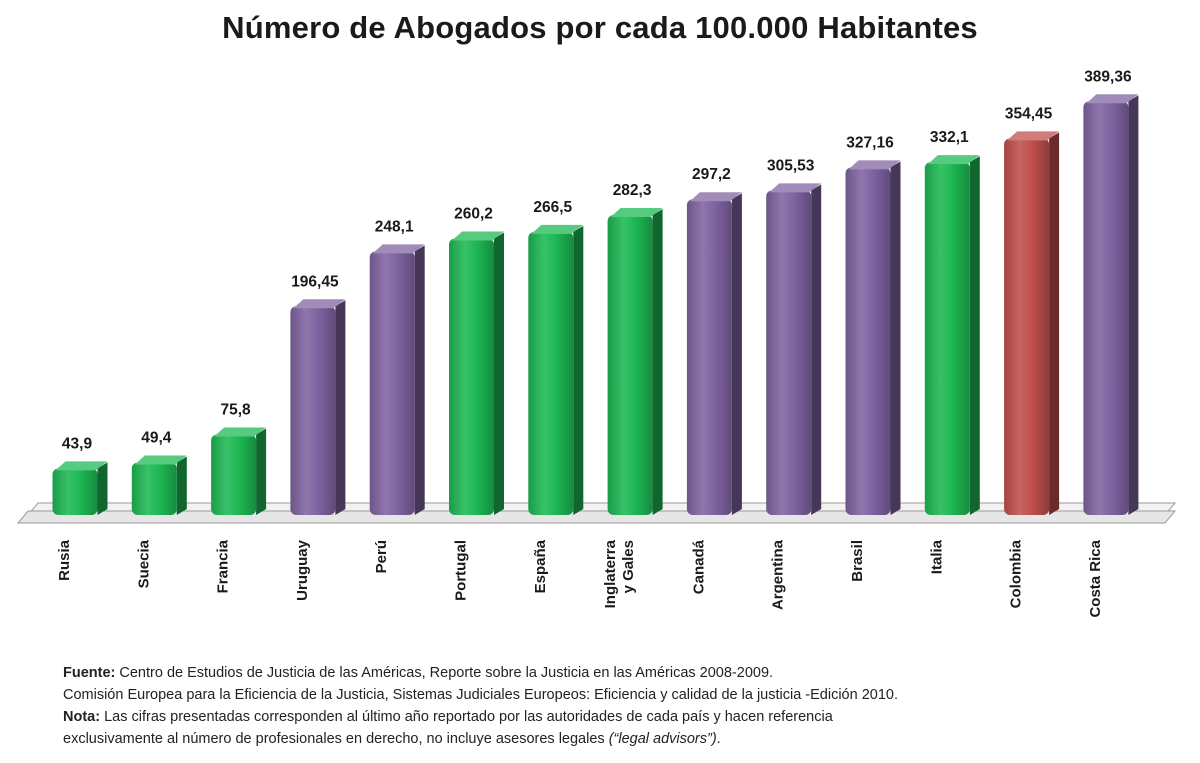 The height and width of the screenshot is (763, 1200). I want to click on note-line-2-end: ., so click(718, 739).